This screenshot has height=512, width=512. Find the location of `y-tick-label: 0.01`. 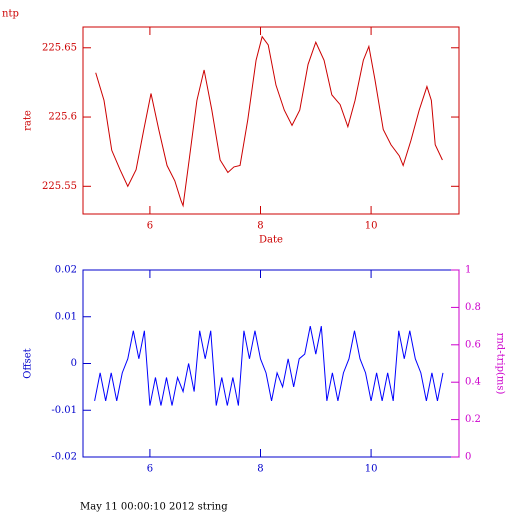

y-tick-label: 0.01 is located at coordinates (66, 316).